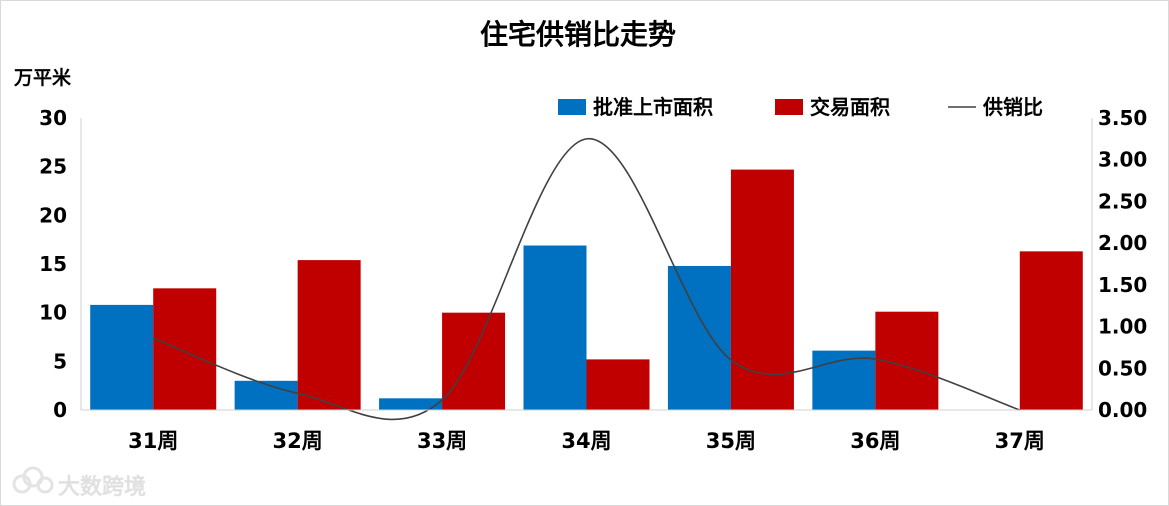 This screenshot has height=506, width=1169. Describe the element at coordinates (33, 480) in the screenshot. I see `cloud-logo-icon` at that location.